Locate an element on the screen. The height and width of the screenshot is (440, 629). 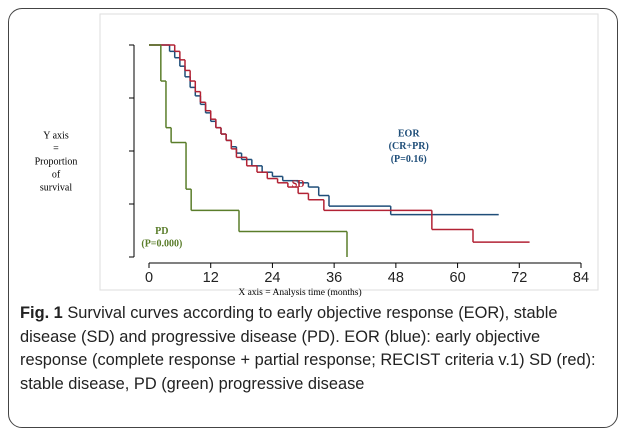
annotation: EOR is located at coordinates (409, 133).